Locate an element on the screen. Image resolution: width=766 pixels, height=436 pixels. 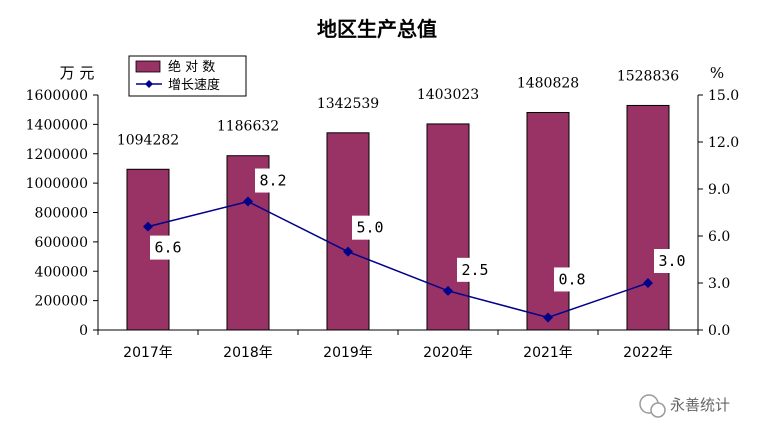
growth-value-label: 5.0 is located at coordinates (369, 228).